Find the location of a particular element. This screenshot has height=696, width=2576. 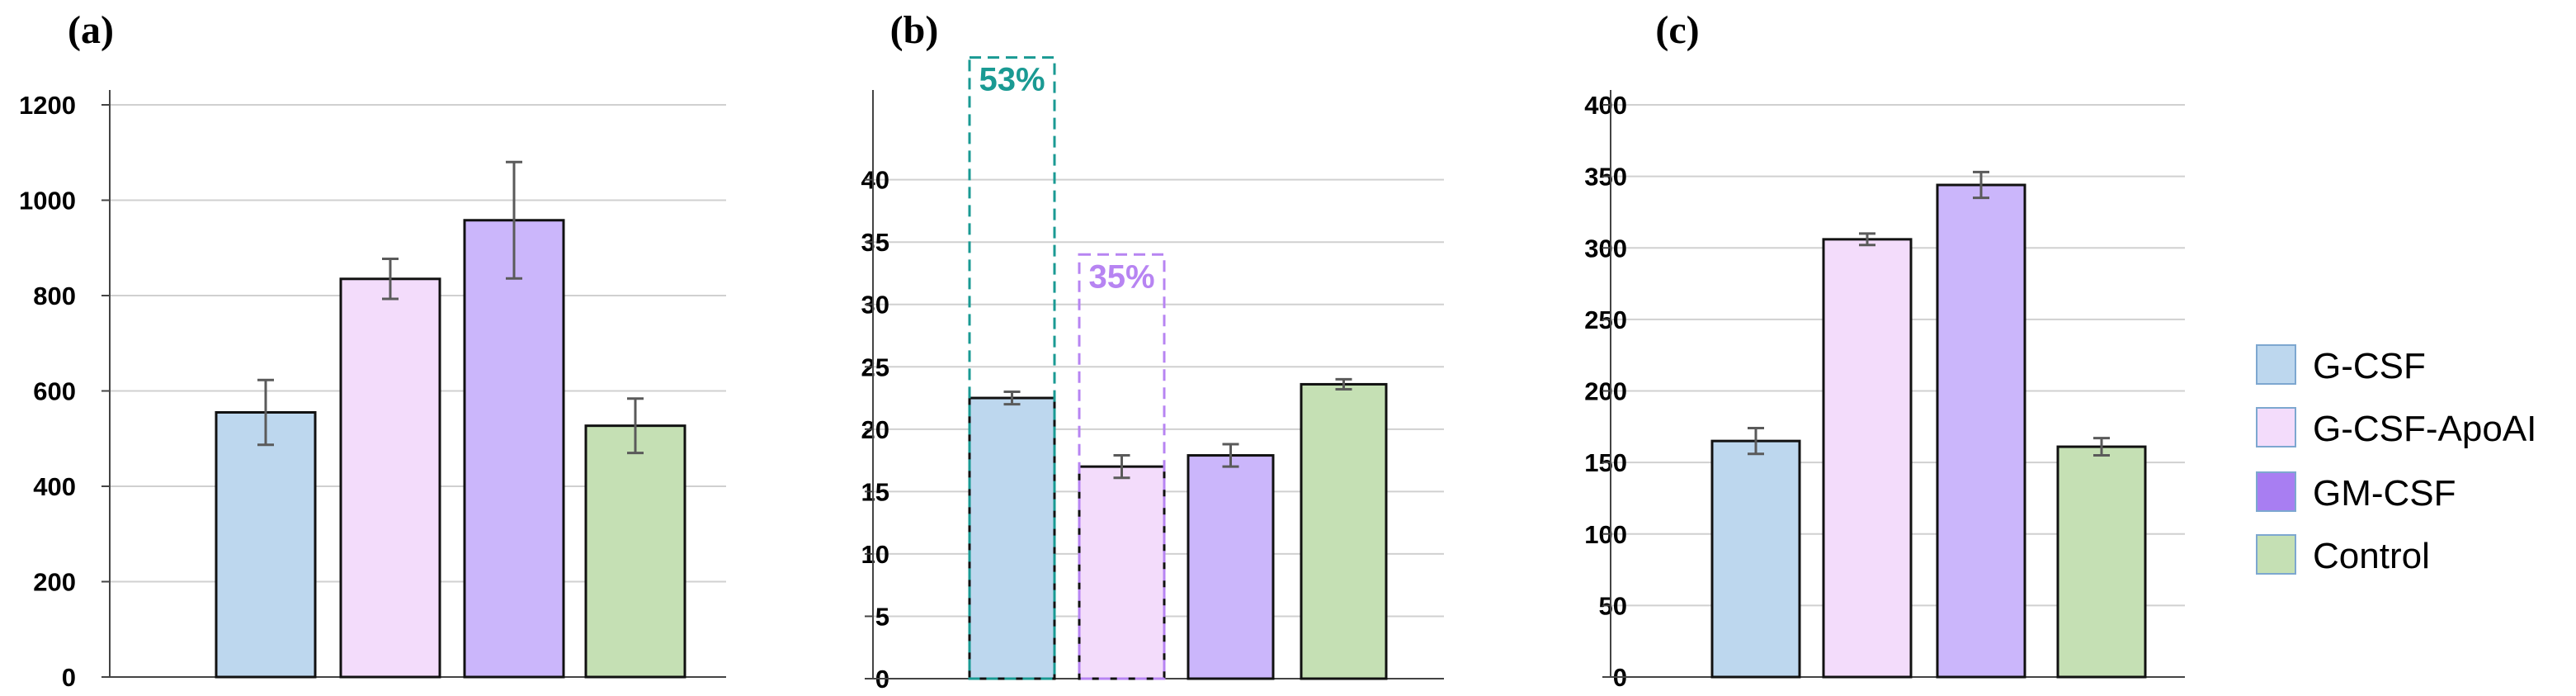

annotation-label: 53% is located at coordinates (1012, 80).